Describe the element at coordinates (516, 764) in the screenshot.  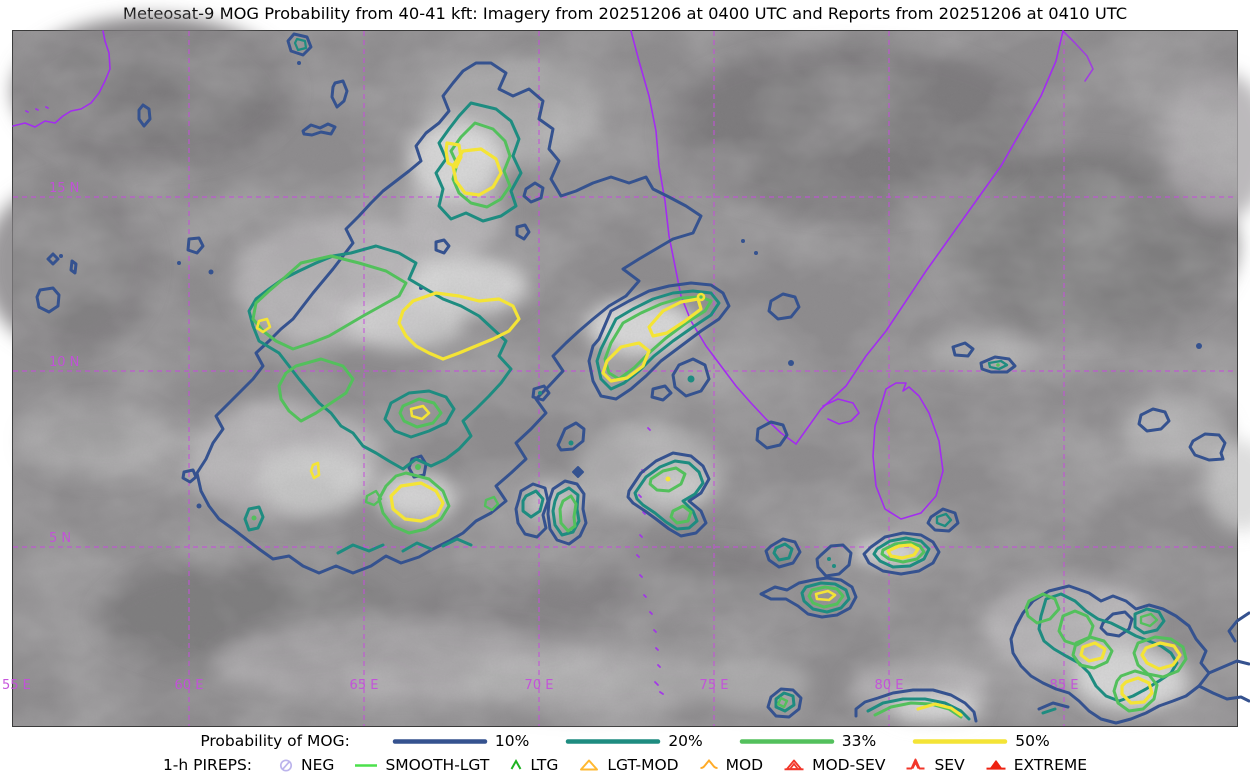
I see `ltg-icon` at that location.